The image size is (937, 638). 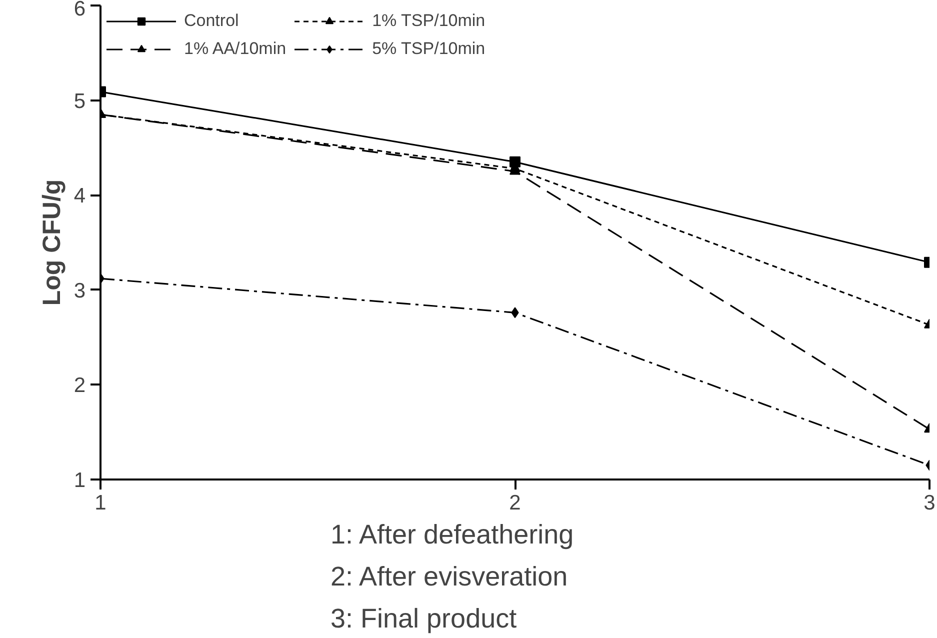 I want to click on y-tick-label: 1, so click(x=80, y=480).